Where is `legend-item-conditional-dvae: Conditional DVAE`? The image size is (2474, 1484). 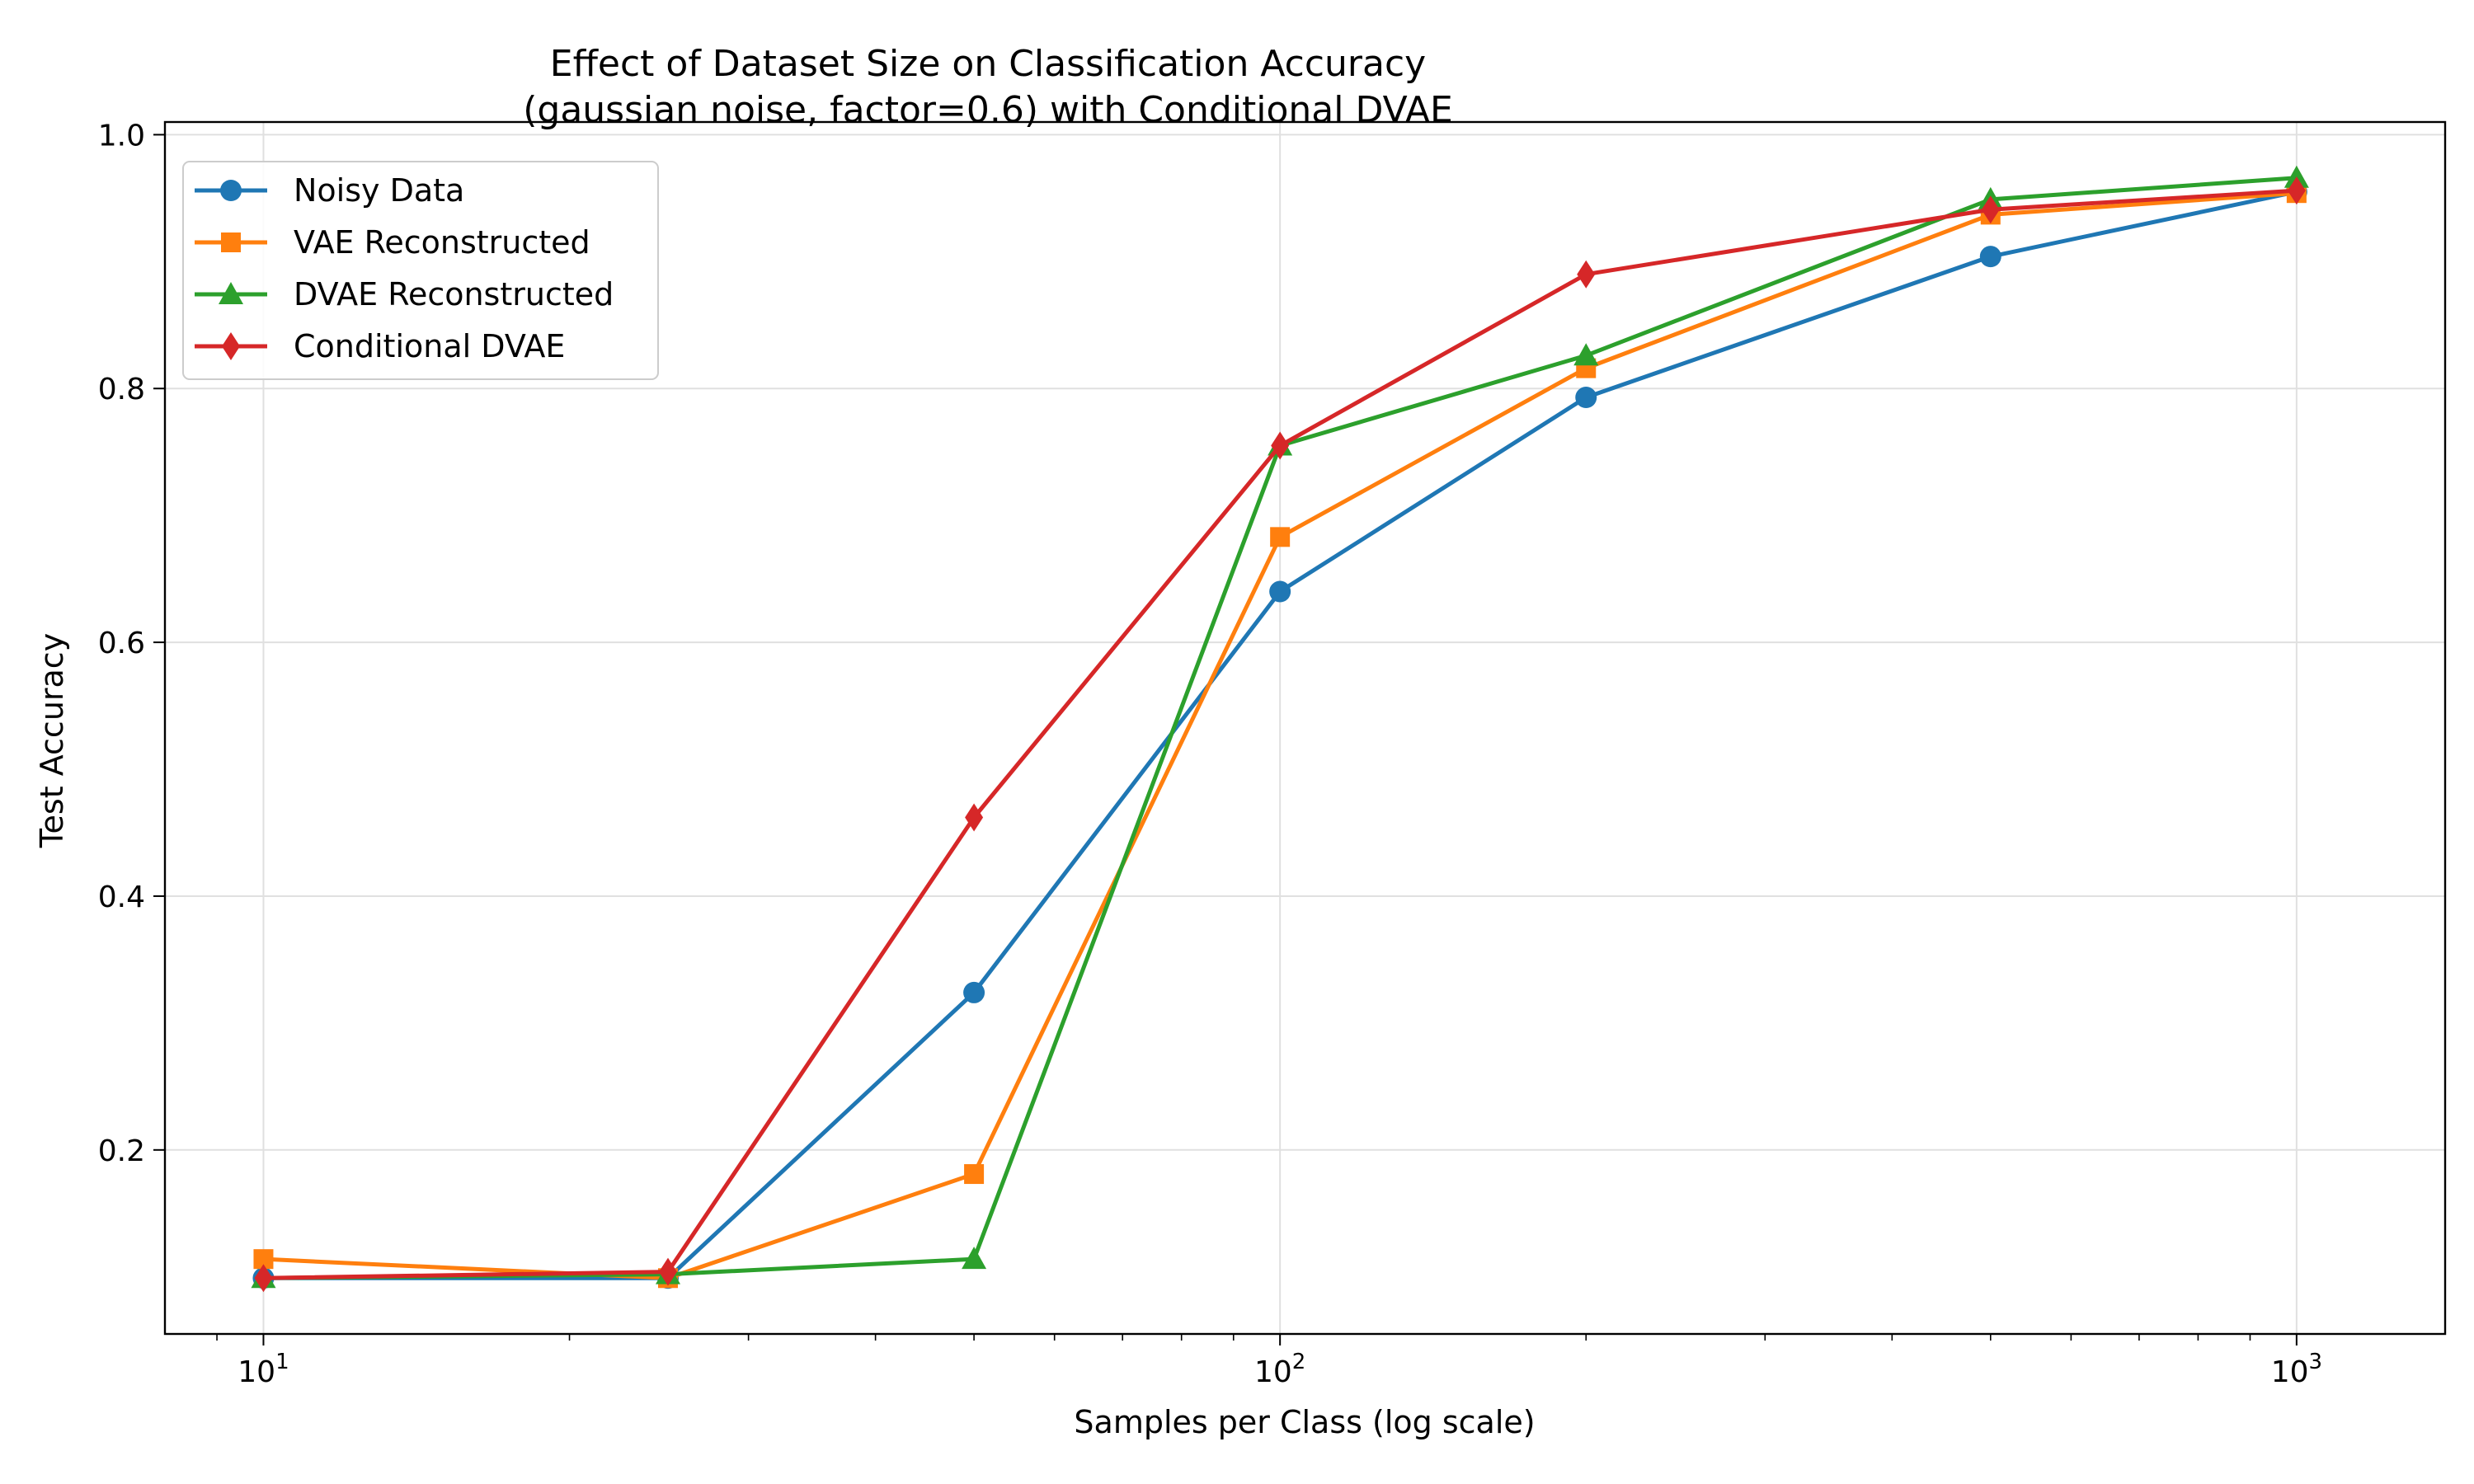 legend-item-conditional-dvae: Conditional DVAE is located at coordinates (380, 346).